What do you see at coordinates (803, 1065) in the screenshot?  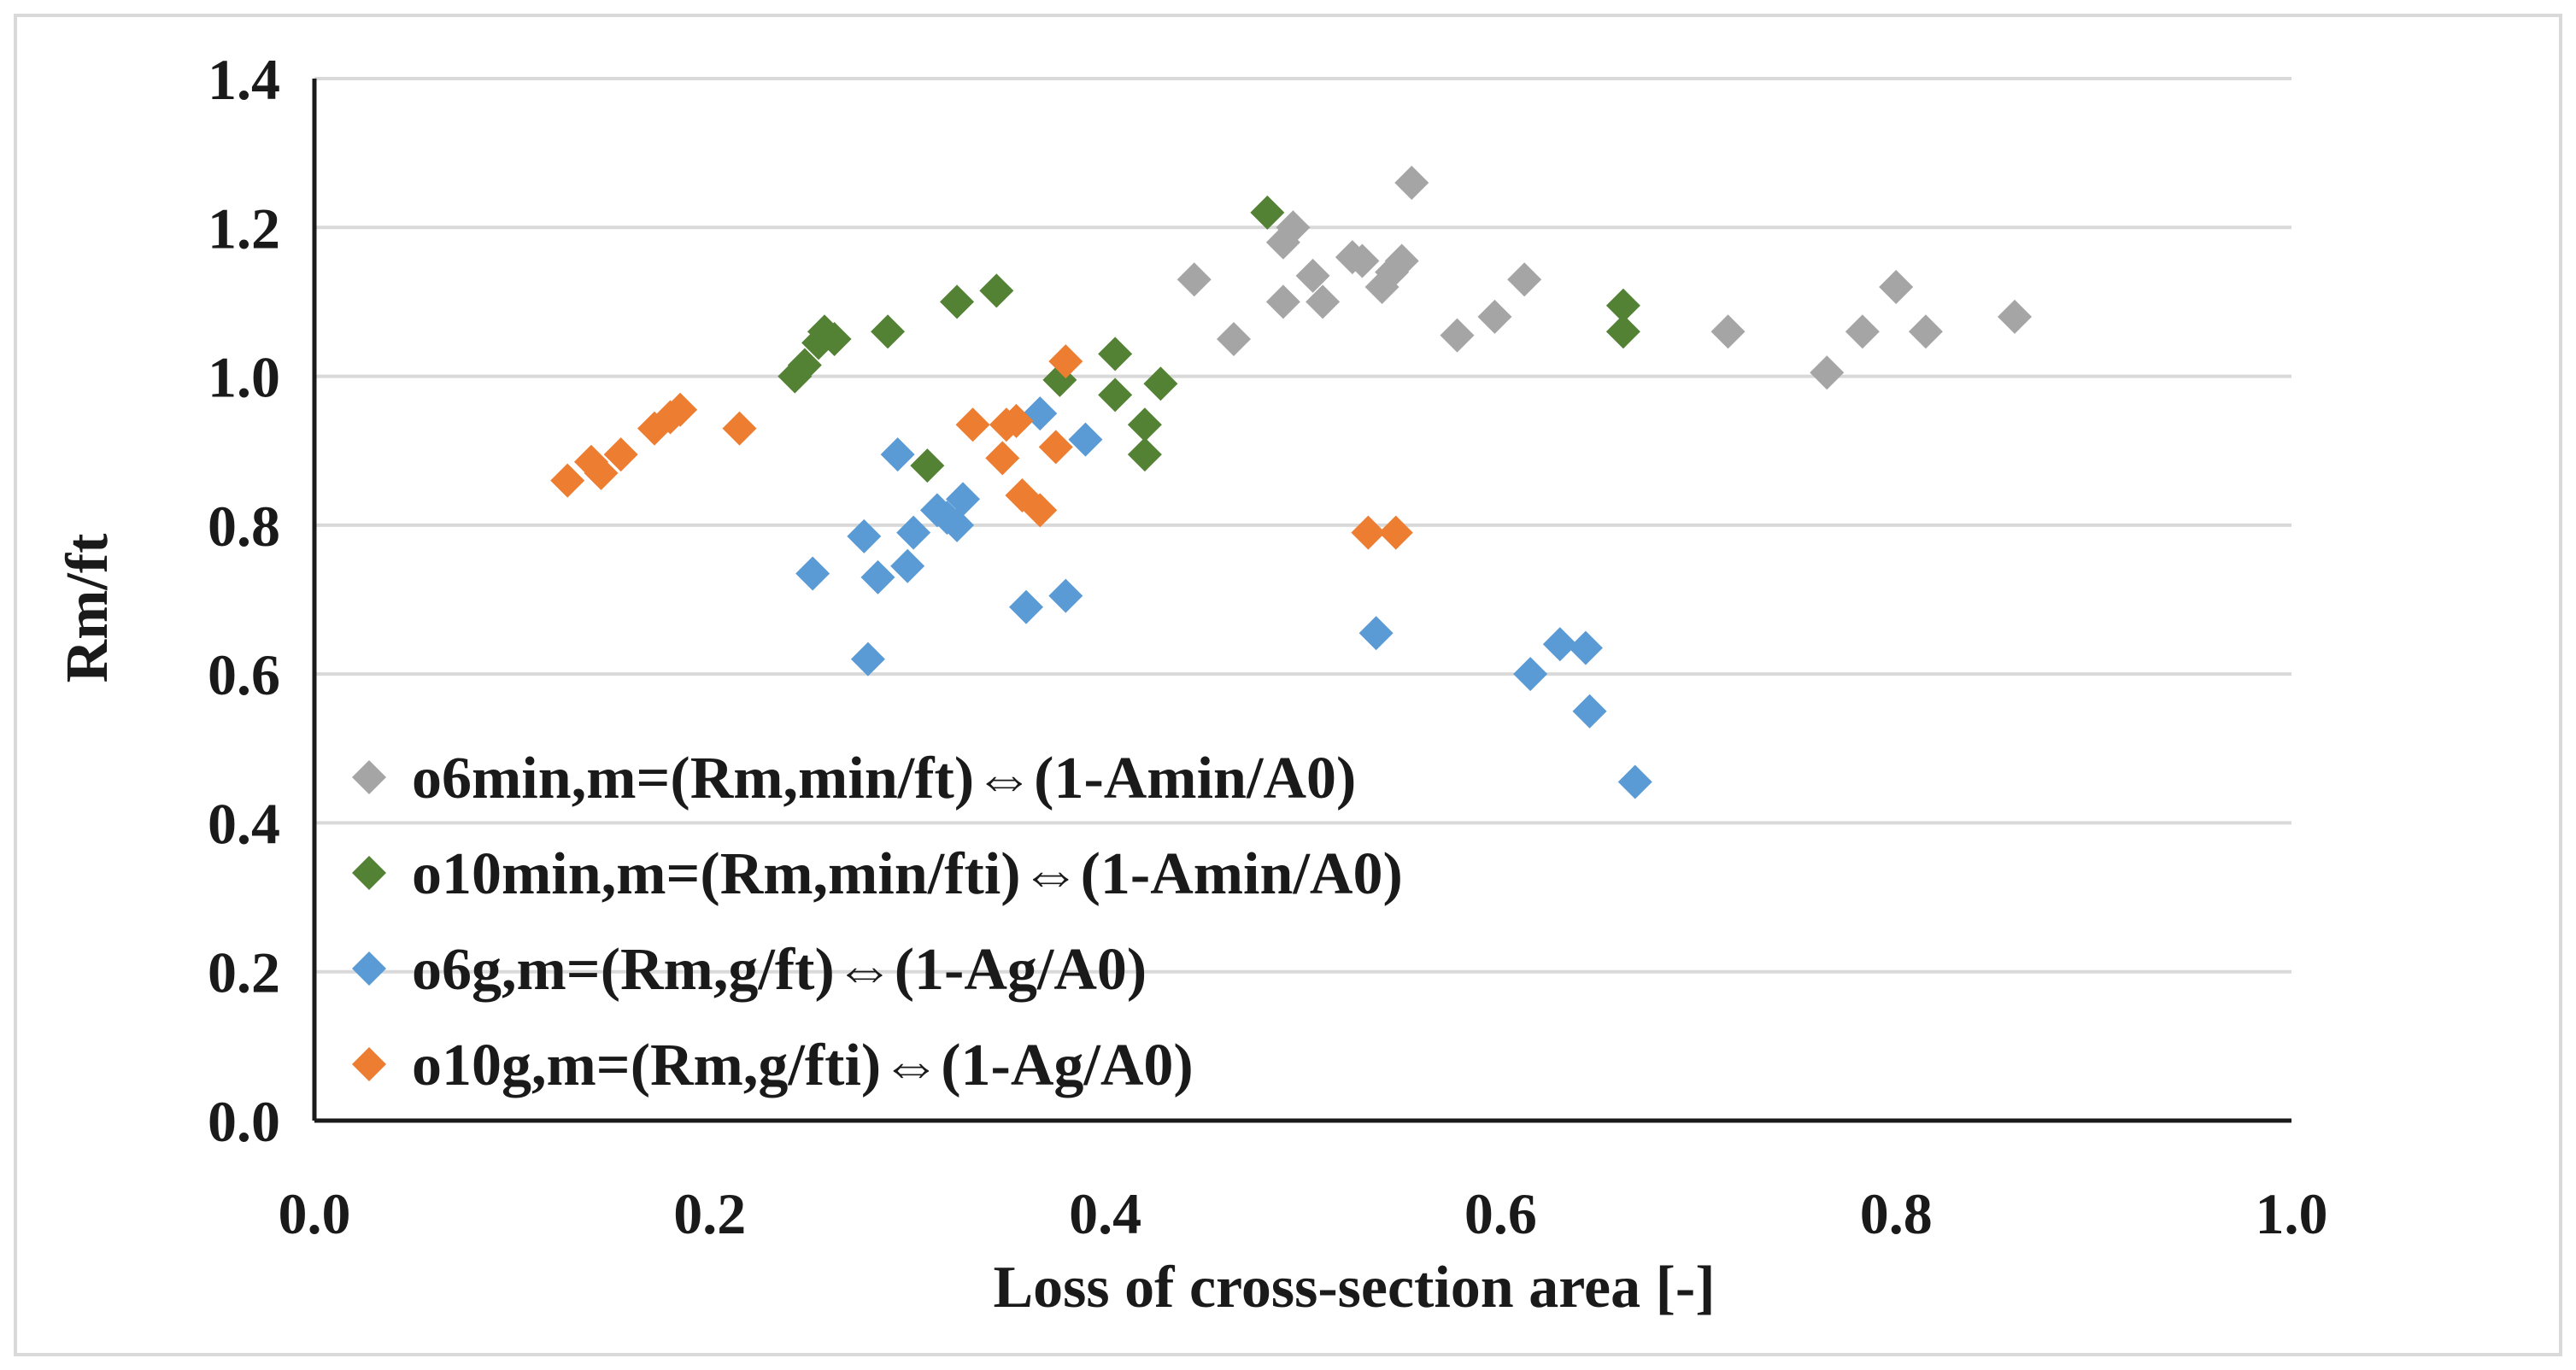 I see `legend-label: o10g,m=(Rm,g/fti)⇔(1-Ag/A0)` at bounding box center [803, 1065].